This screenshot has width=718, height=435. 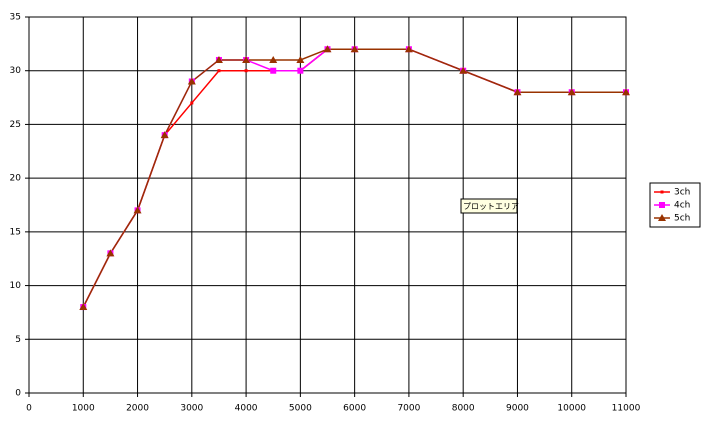 I want to click on x-tick-label: 10000, so click(x=571, y=409).